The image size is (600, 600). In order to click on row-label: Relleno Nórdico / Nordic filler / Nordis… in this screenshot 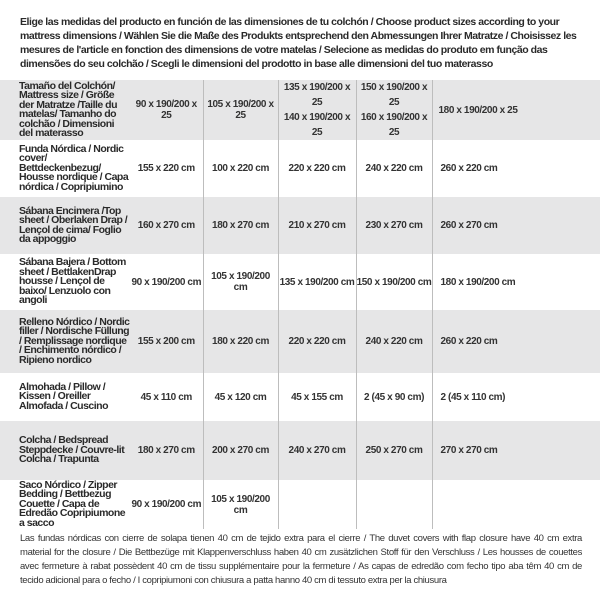, I will do `click(65, 341)`.